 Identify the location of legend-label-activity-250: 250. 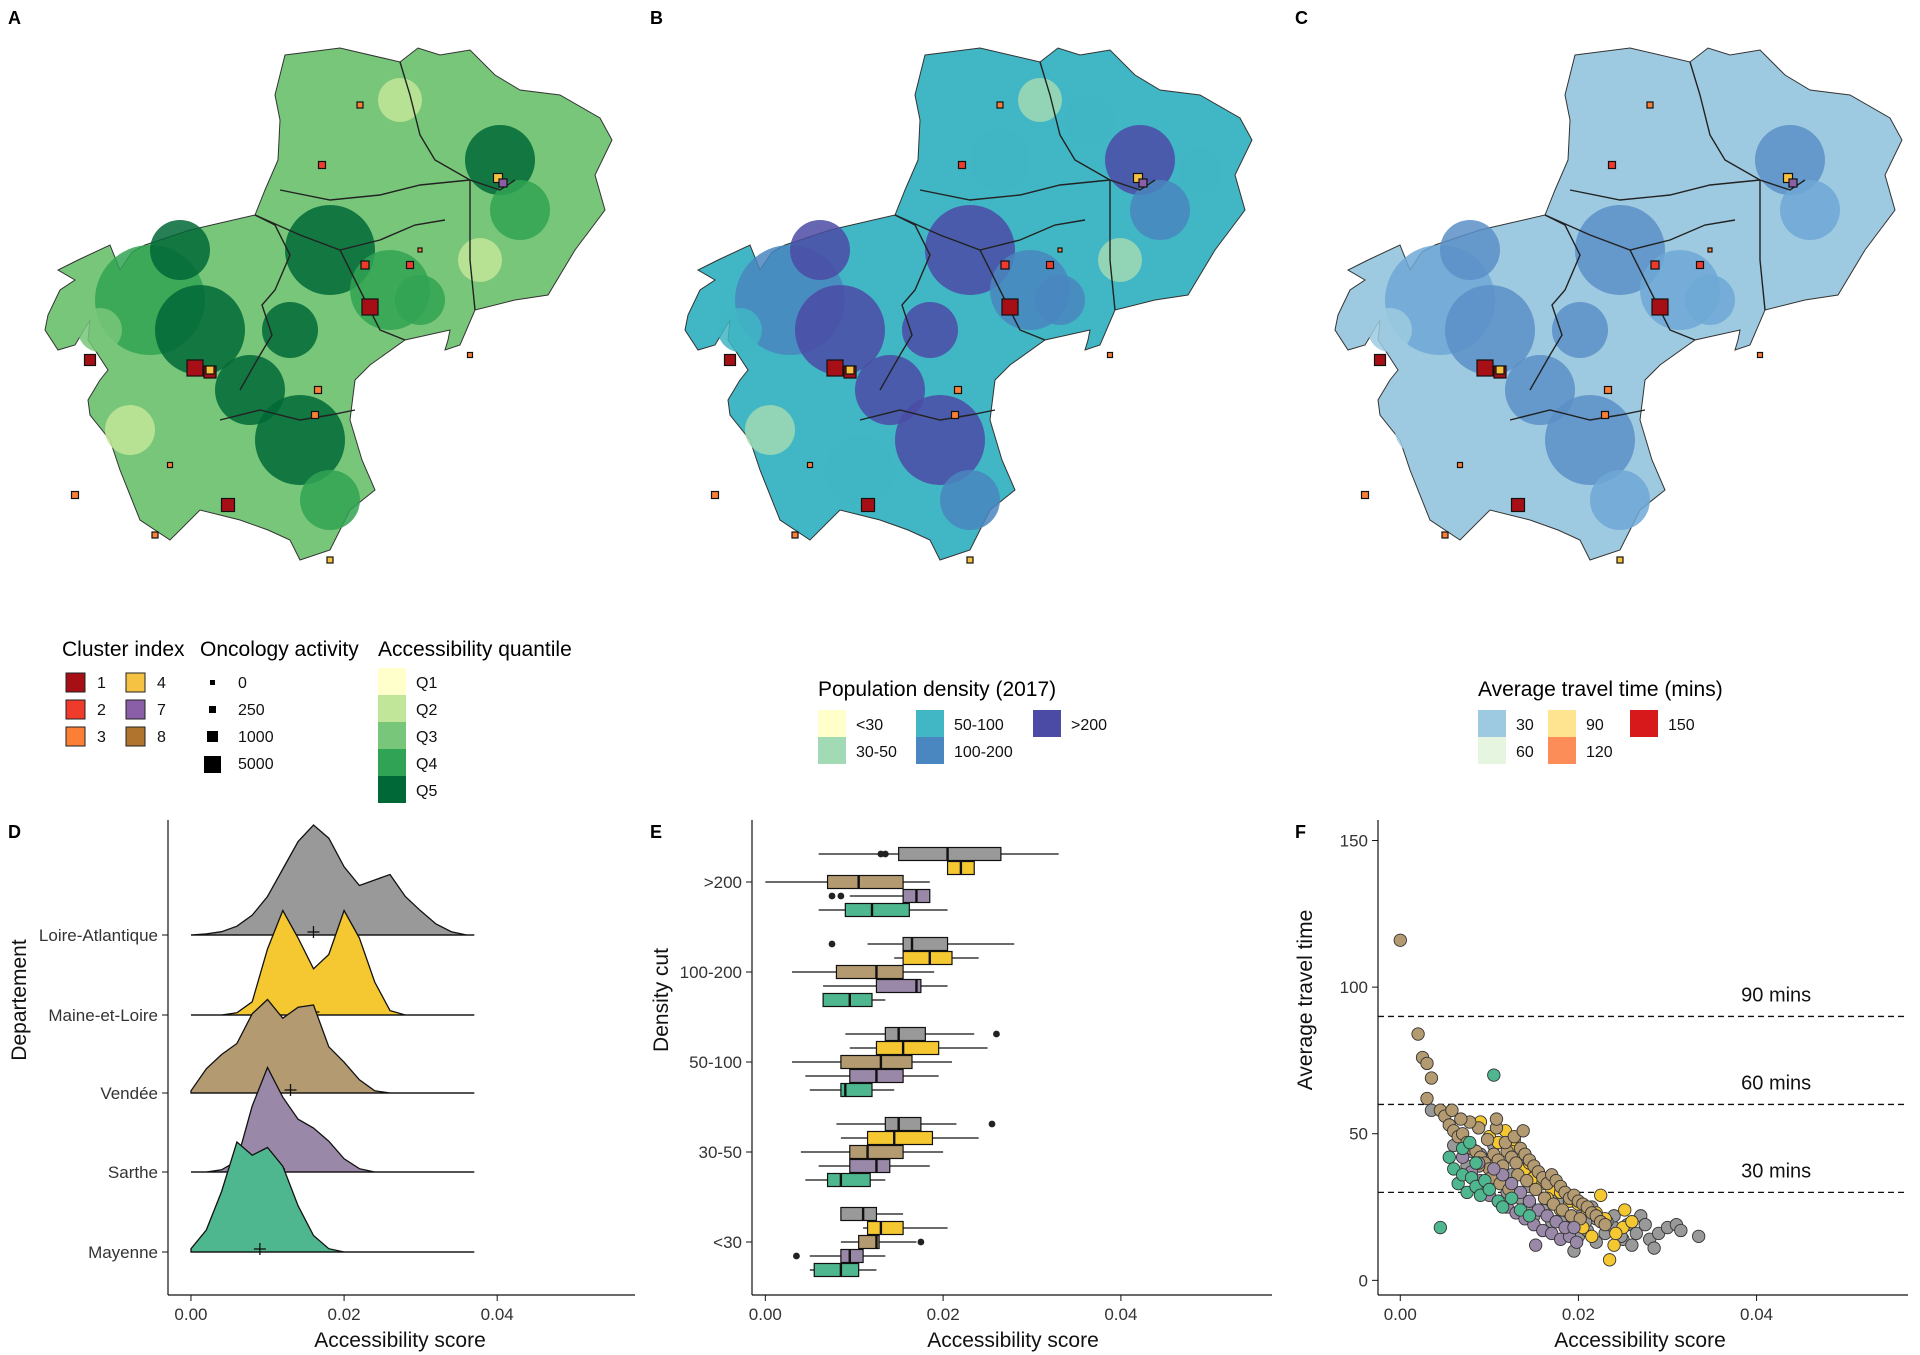
(251, 710).